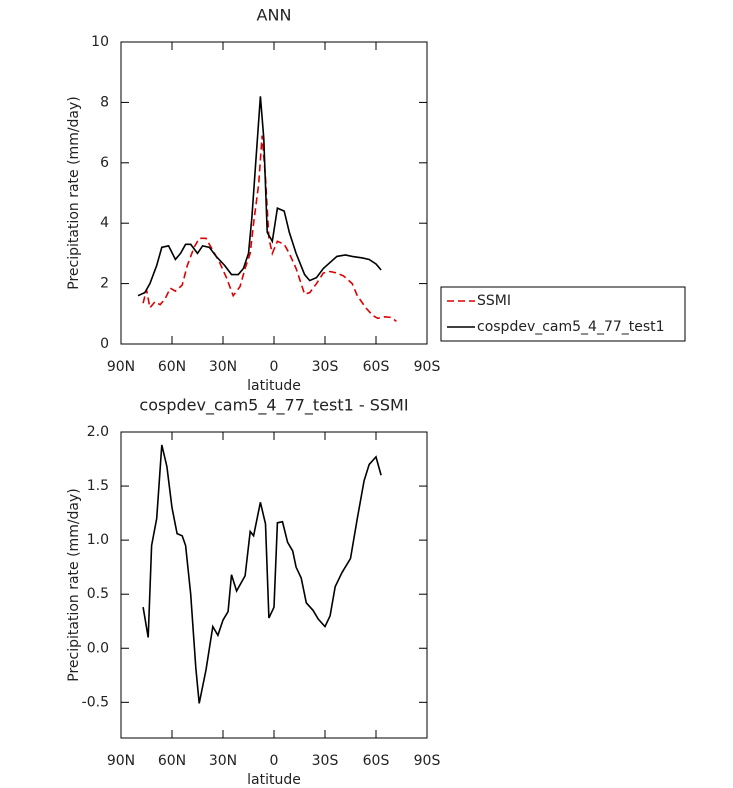  I want to click on y-tick-label: 10, so click(100, 42).